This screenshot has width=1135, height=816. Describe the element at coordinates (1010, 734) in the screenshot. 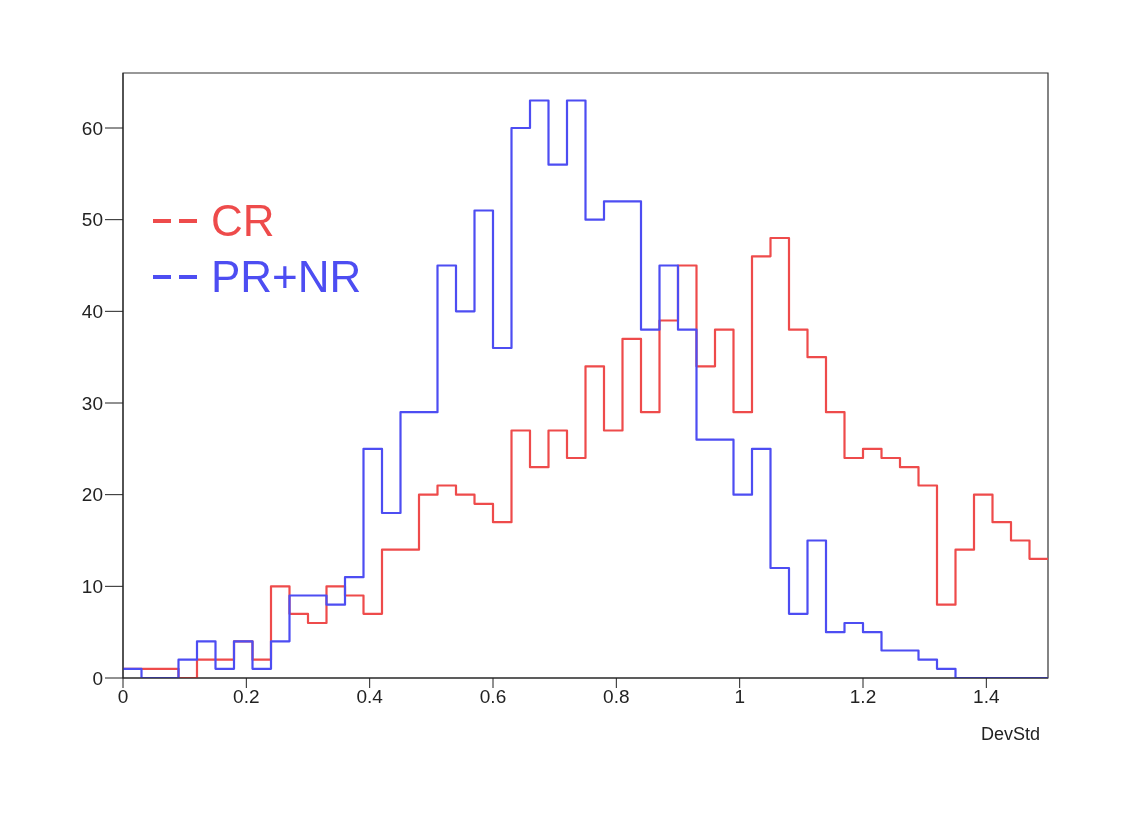

I see `x-axis-title: DevStd` at that location.